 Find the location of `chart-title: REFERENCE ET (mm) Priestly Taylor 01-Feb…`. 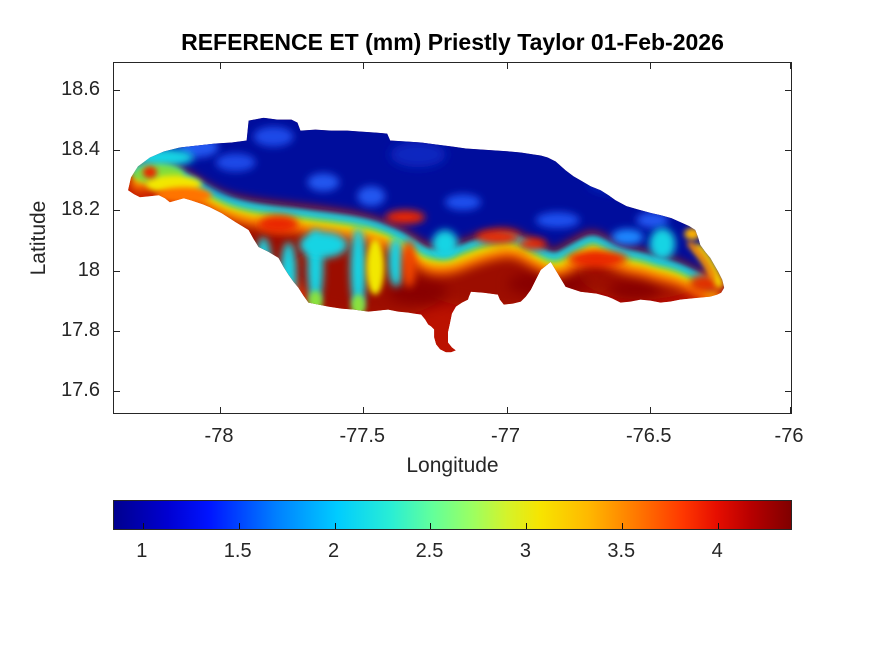

chart-title: REFERENCE ET (mm) Priestly Taylor 01-Feb… is located at coordinates (452, 42).